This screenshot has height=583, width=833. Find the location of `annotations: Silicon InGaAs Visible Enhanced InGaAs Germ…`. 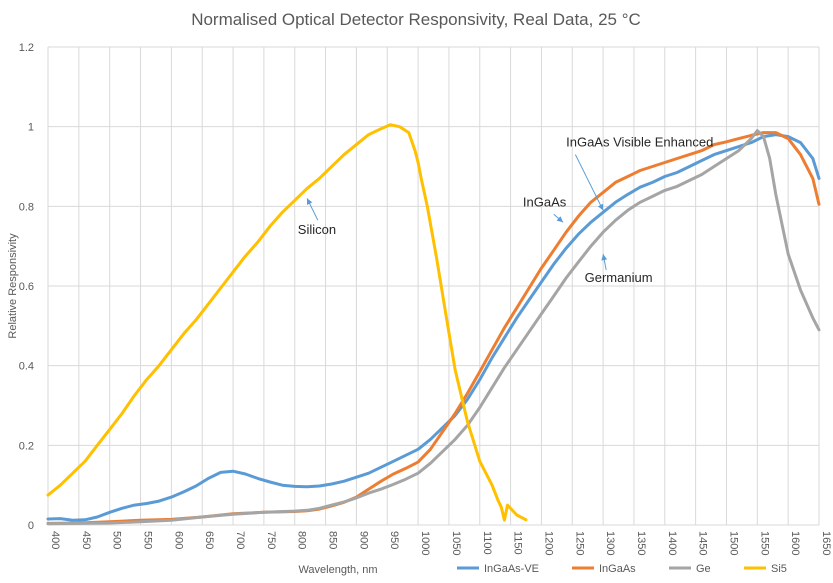

annotations: Silicon InGaAs Visible Enhanced InGaAs Germ… is located at coordinates (506, 210).